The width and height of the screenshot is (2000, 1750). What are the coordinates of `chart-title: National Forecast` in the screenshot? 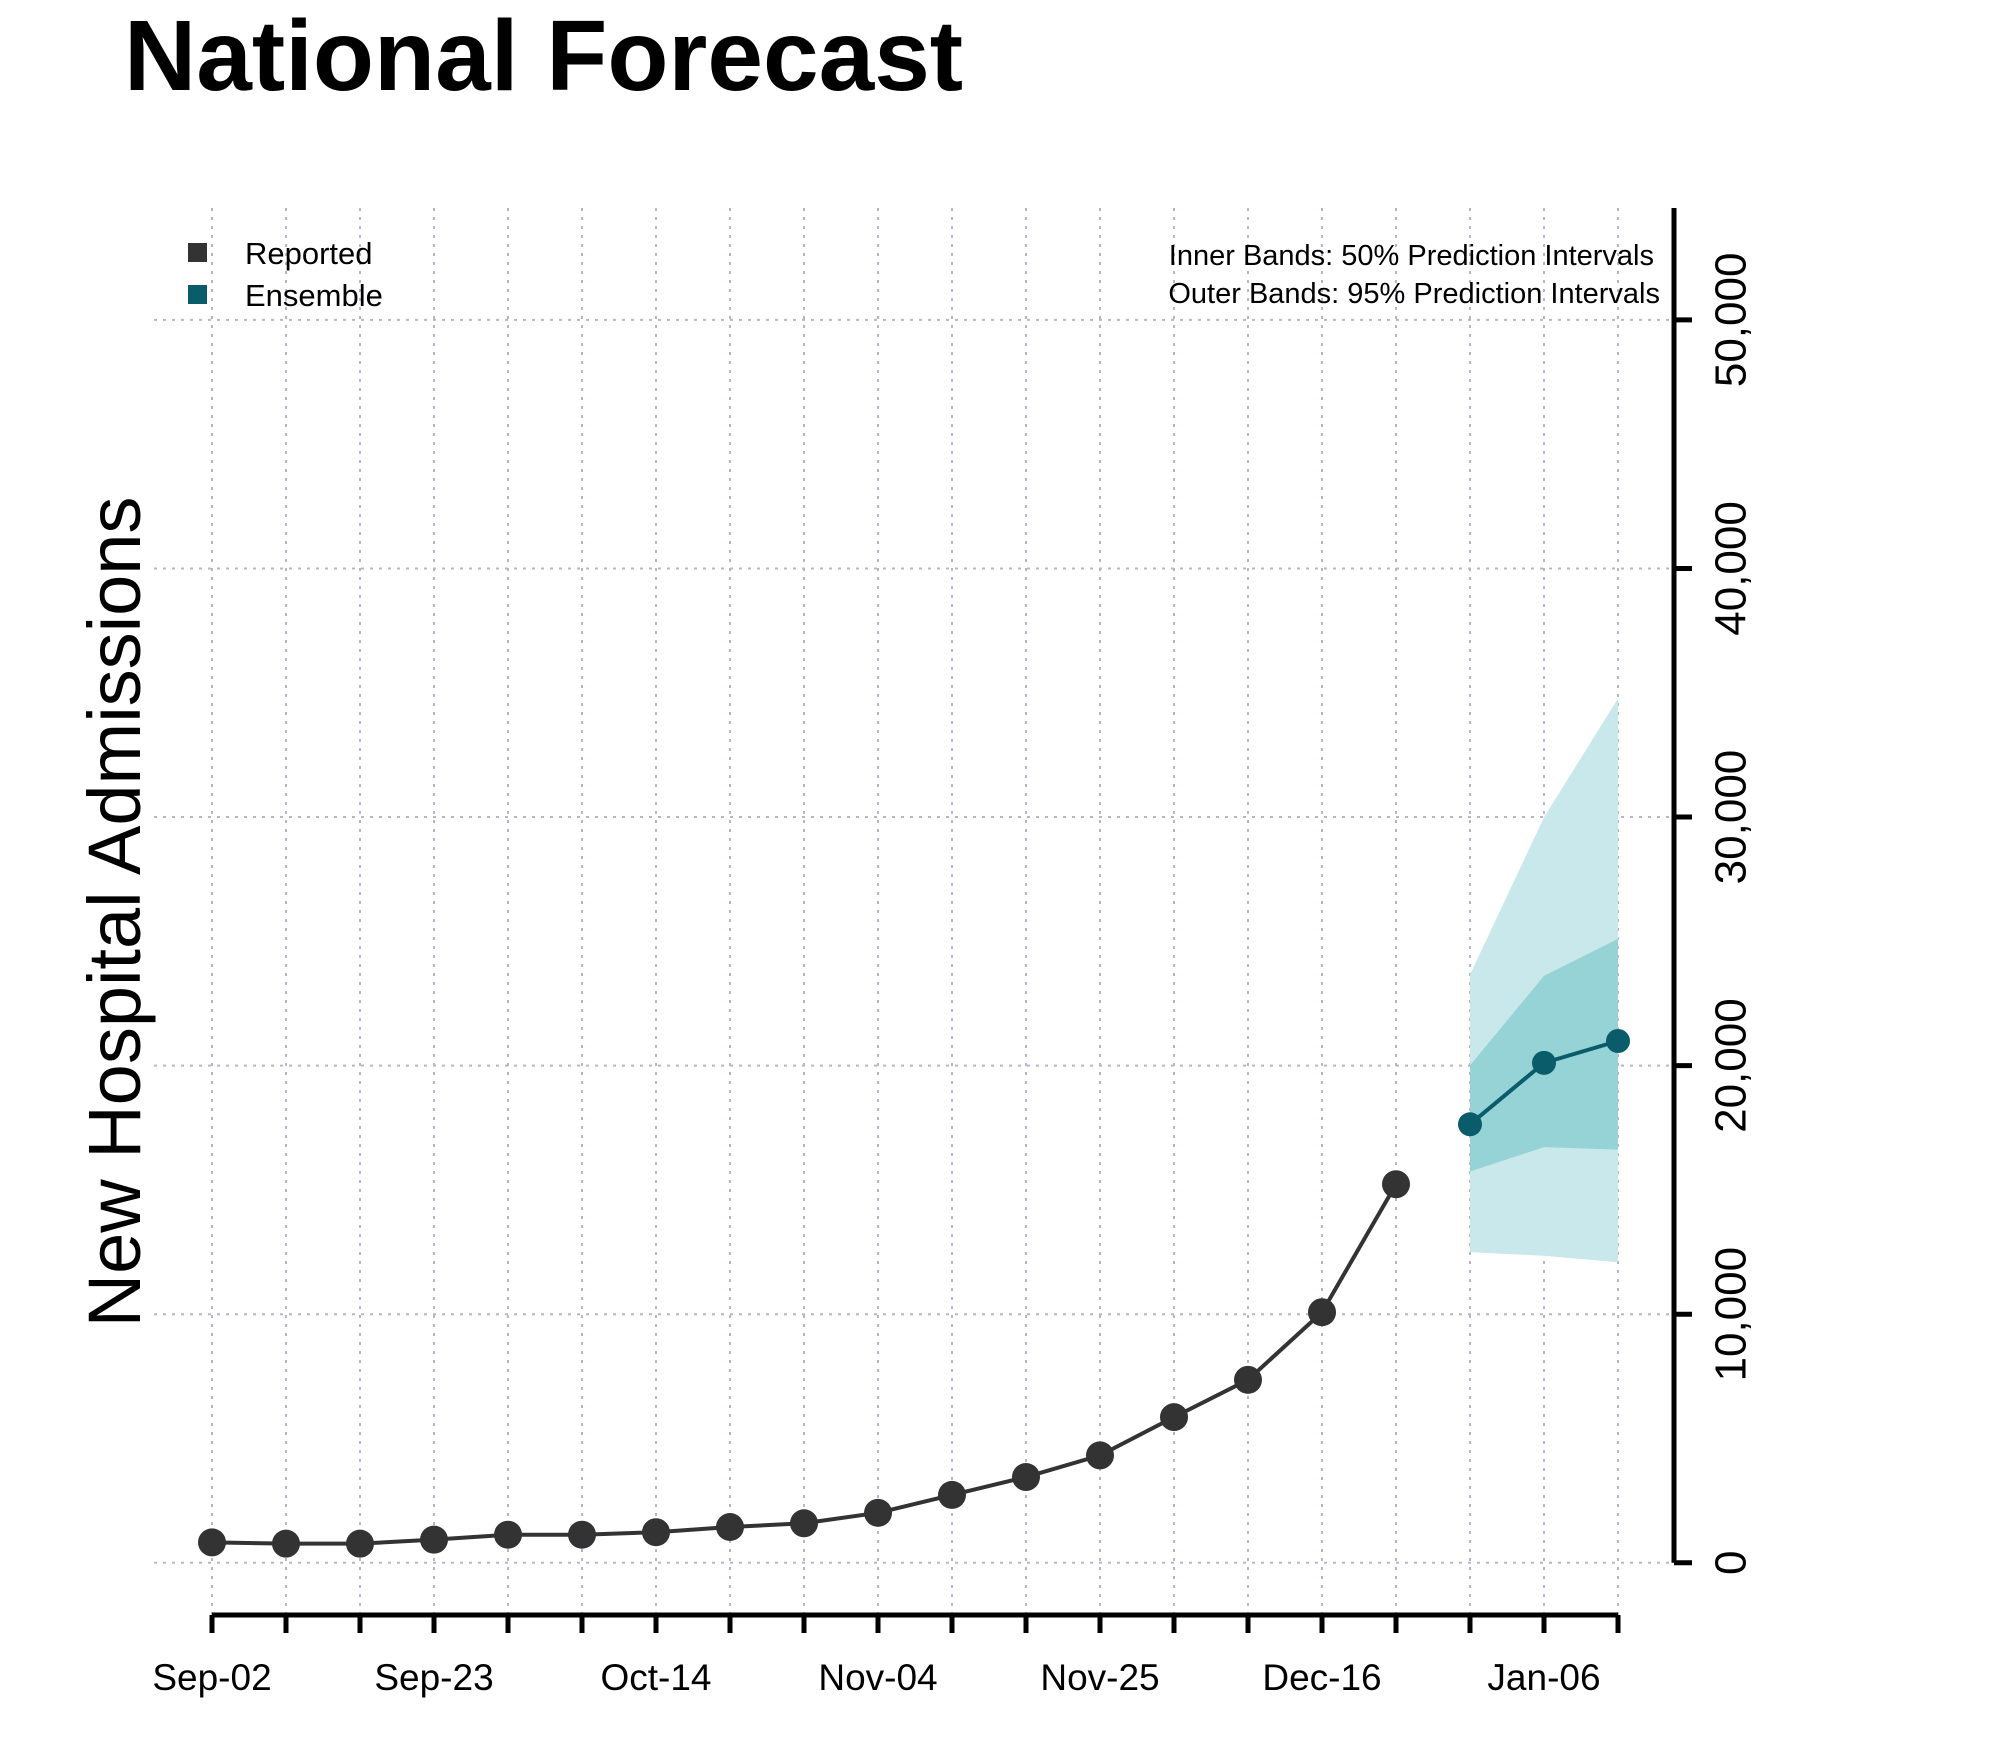 It's located at (543, 56).